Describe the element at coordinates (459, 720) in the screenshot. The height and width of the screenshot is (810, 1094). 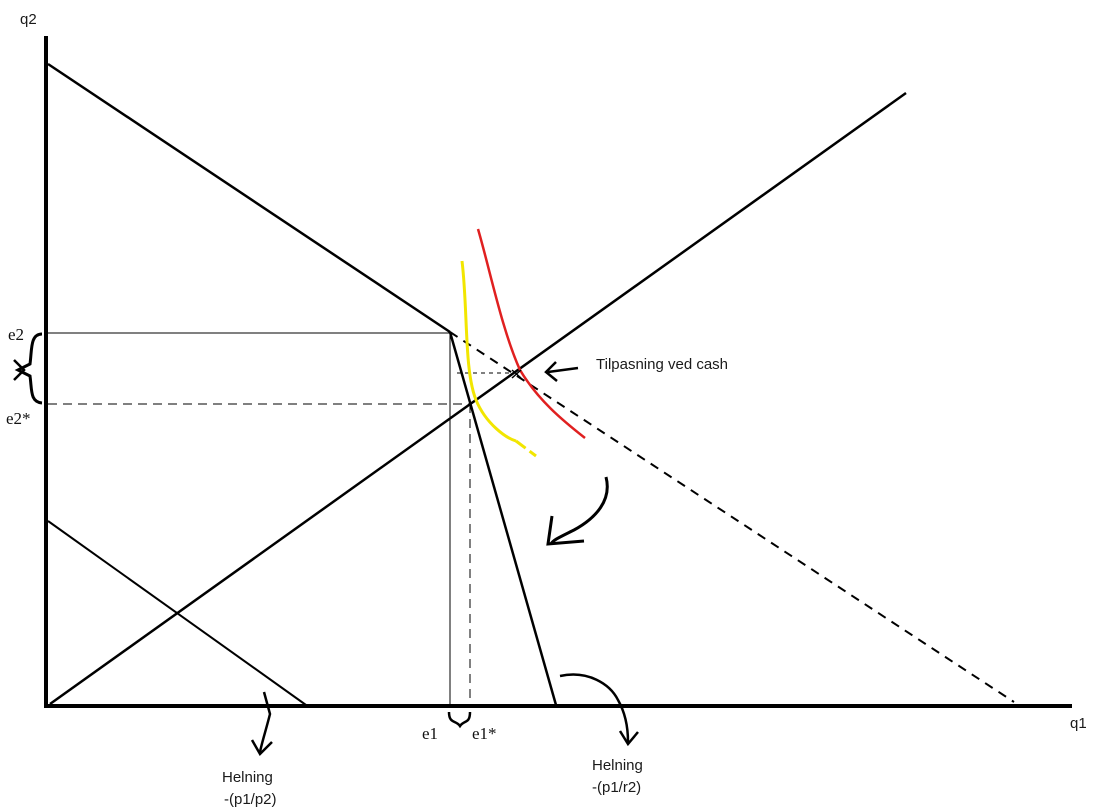
I see `x-interval-bracket` at that location.